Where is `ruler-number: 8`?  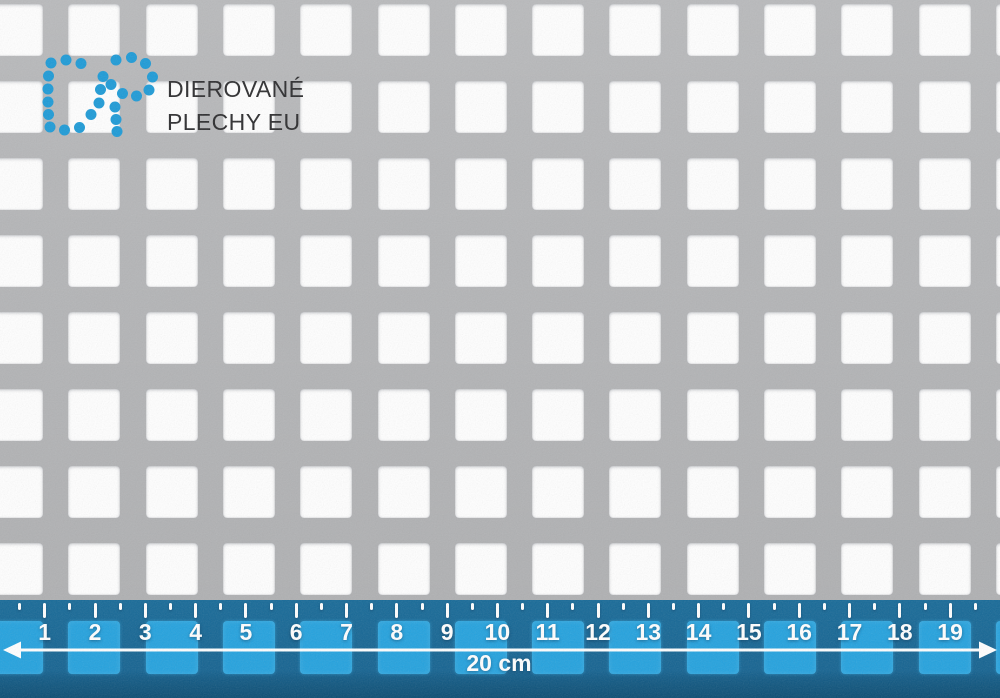
ruler-number: 8 is located at coordinates (397, 632).